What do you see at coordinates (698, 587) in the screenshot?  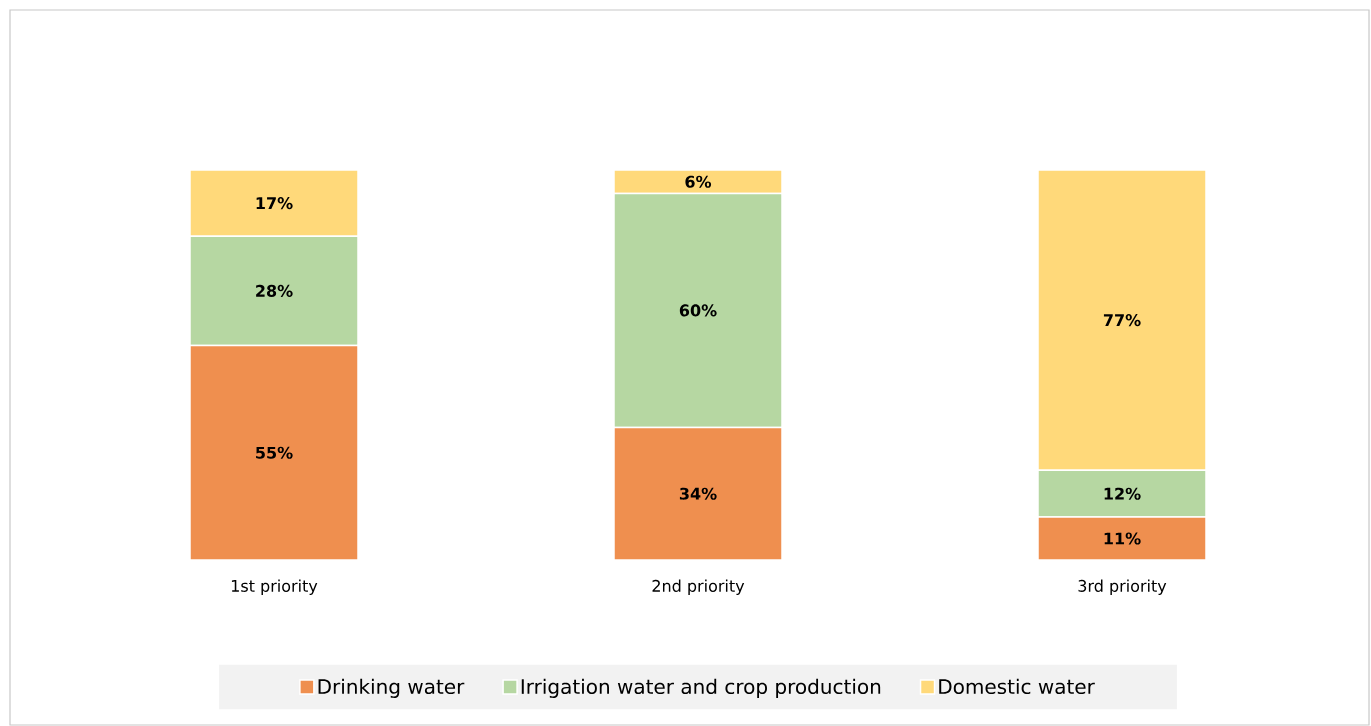 I see `x-tick-label: 2nd priority` at bounding box center [698, 587].